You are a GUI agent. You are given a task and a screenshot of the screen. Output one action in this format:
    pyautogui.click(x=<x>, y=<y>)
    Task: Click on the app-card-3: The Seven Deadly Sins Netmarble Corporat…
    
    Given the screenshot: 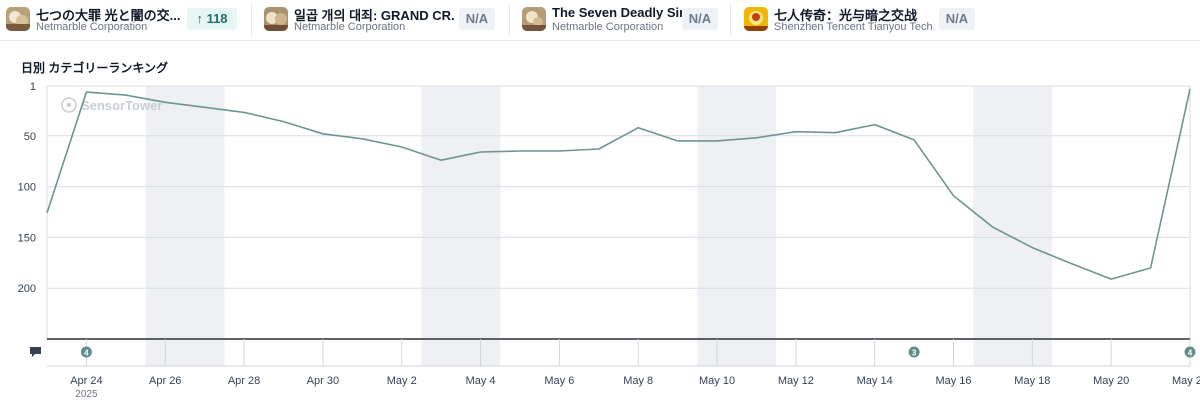 What is the action you would take?
    pyautogui.click(x=622, y=20)
    